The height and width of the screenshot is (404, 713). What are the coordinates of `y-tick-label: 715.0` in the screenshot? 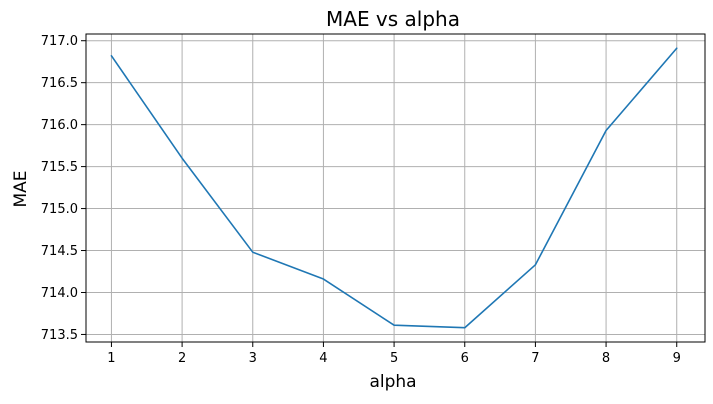 It's located at (59, 209).